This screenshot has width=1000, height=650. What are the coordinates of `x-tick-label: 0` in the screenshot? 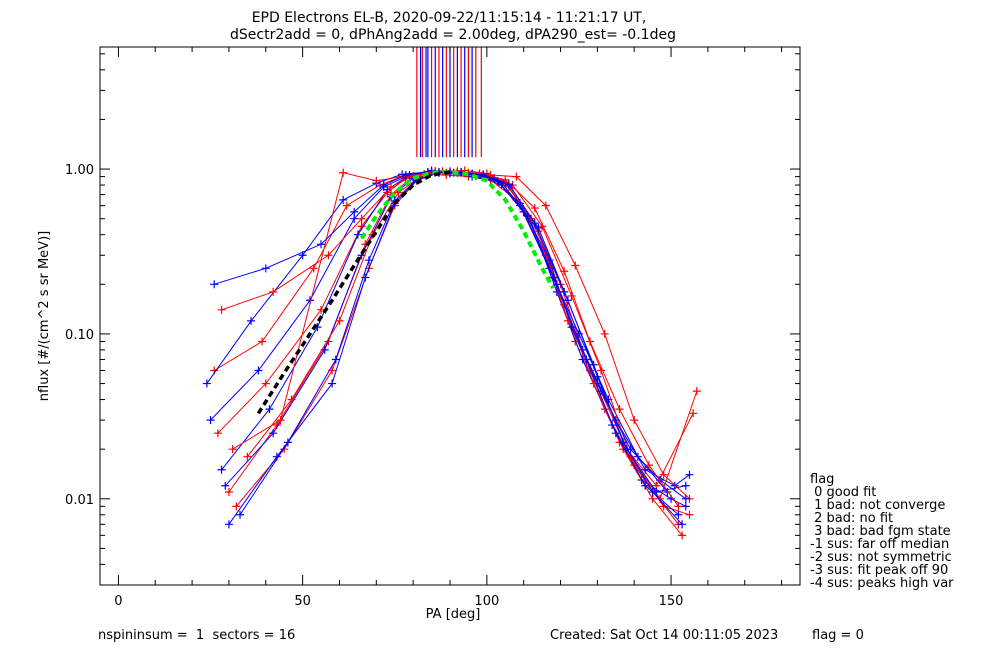 It's located at (118, 601).